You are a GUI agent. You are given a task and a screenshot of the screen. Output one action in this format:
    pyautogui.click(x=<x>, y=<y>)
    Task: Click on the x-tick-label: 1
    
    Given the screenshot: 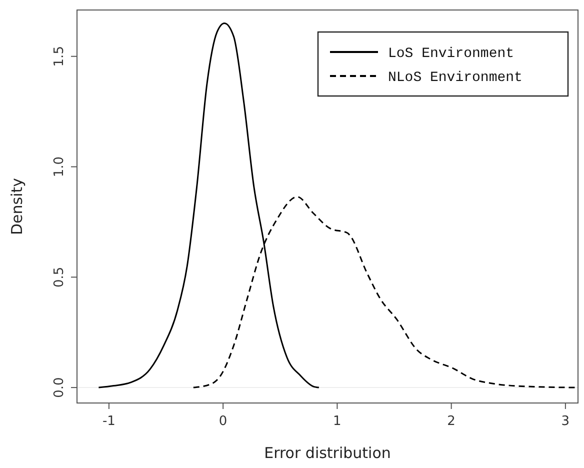 What is the action you would take?
    pyautogui.click(x=337, y=421)
    